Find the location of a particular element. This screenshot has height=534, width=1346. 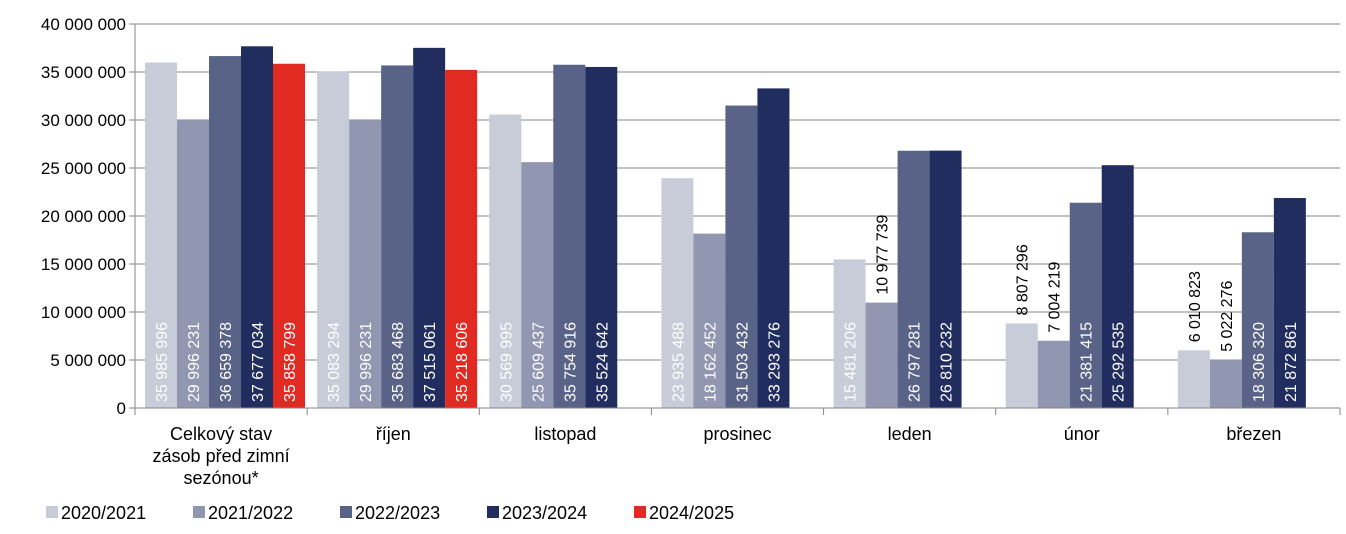

x-tick-label: březen is located at coordinates (1253, 434).